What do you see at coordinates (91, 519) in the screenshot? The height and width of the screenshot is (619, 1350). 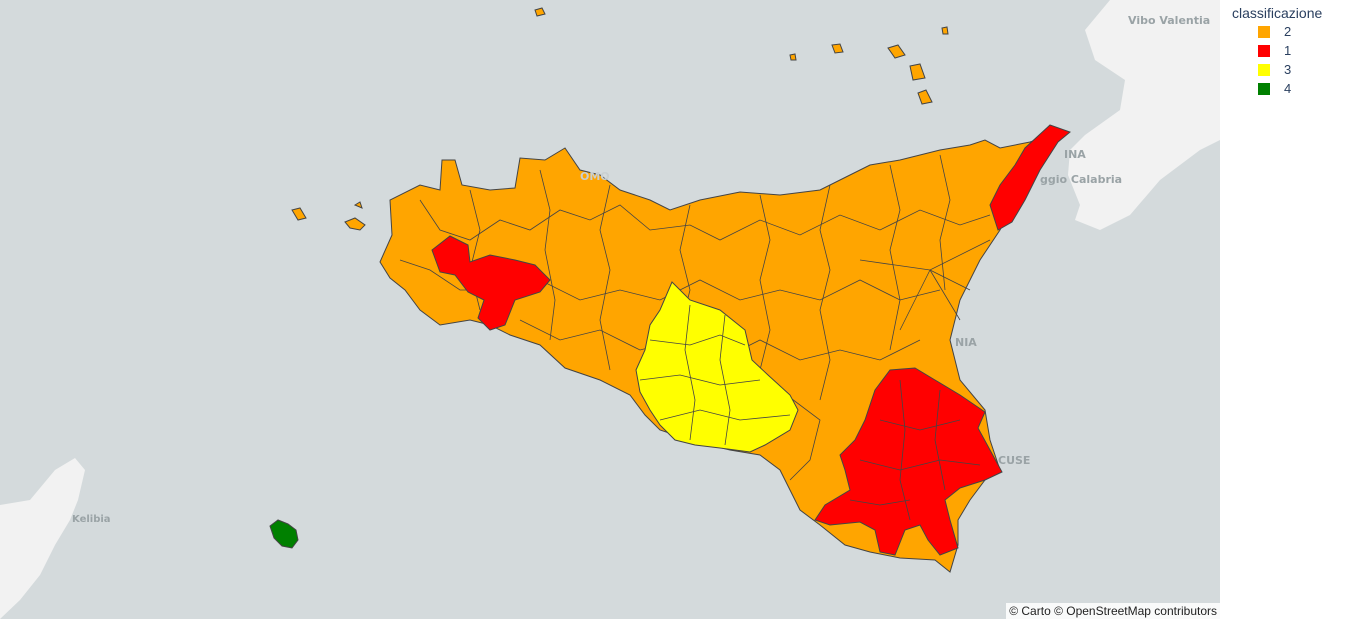 I see `place-label: Kelibia` at bounding box center [91, 519].